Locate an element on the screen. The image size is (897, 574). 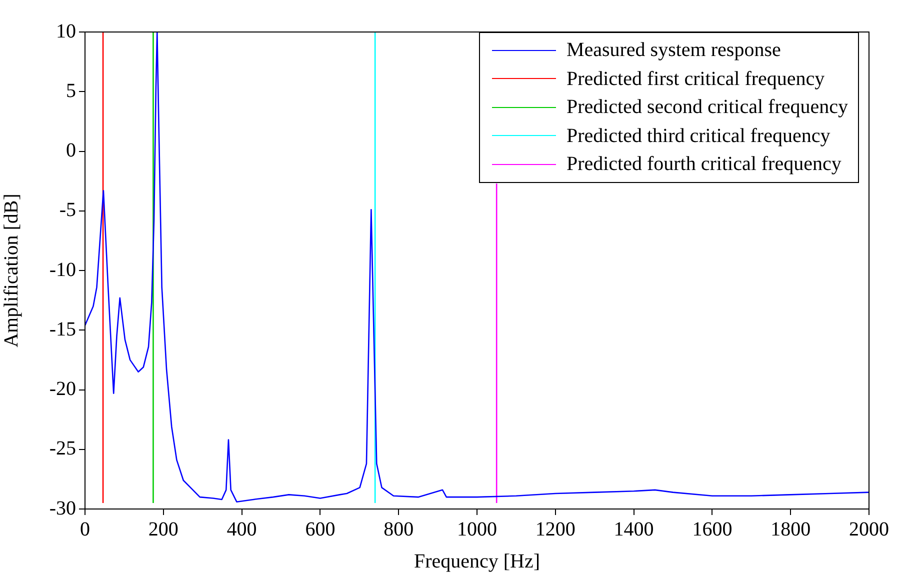
x-axis-title: Frequency [Hz] is located at coordinates (477, 561).